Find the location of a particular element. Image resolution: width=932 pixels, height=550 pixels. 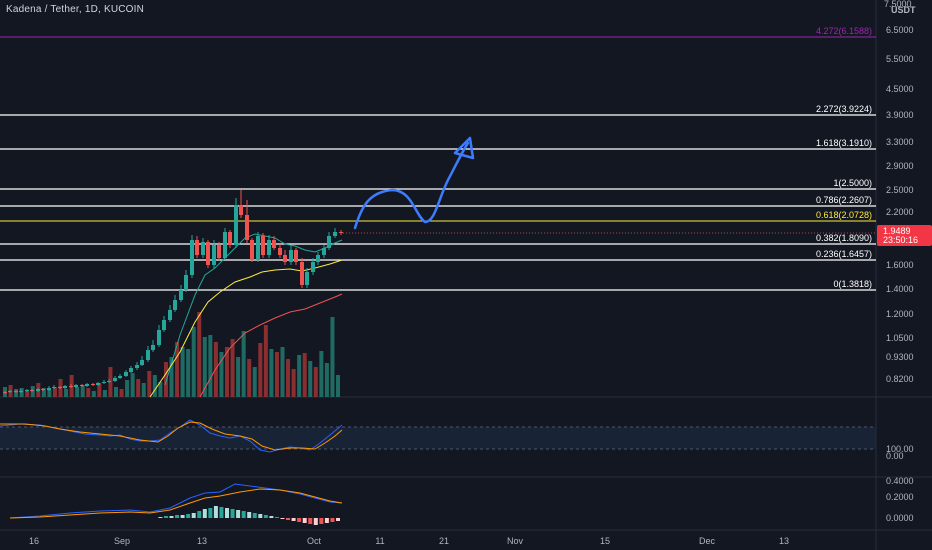

volume-bars is located at coordinates (171, 354).